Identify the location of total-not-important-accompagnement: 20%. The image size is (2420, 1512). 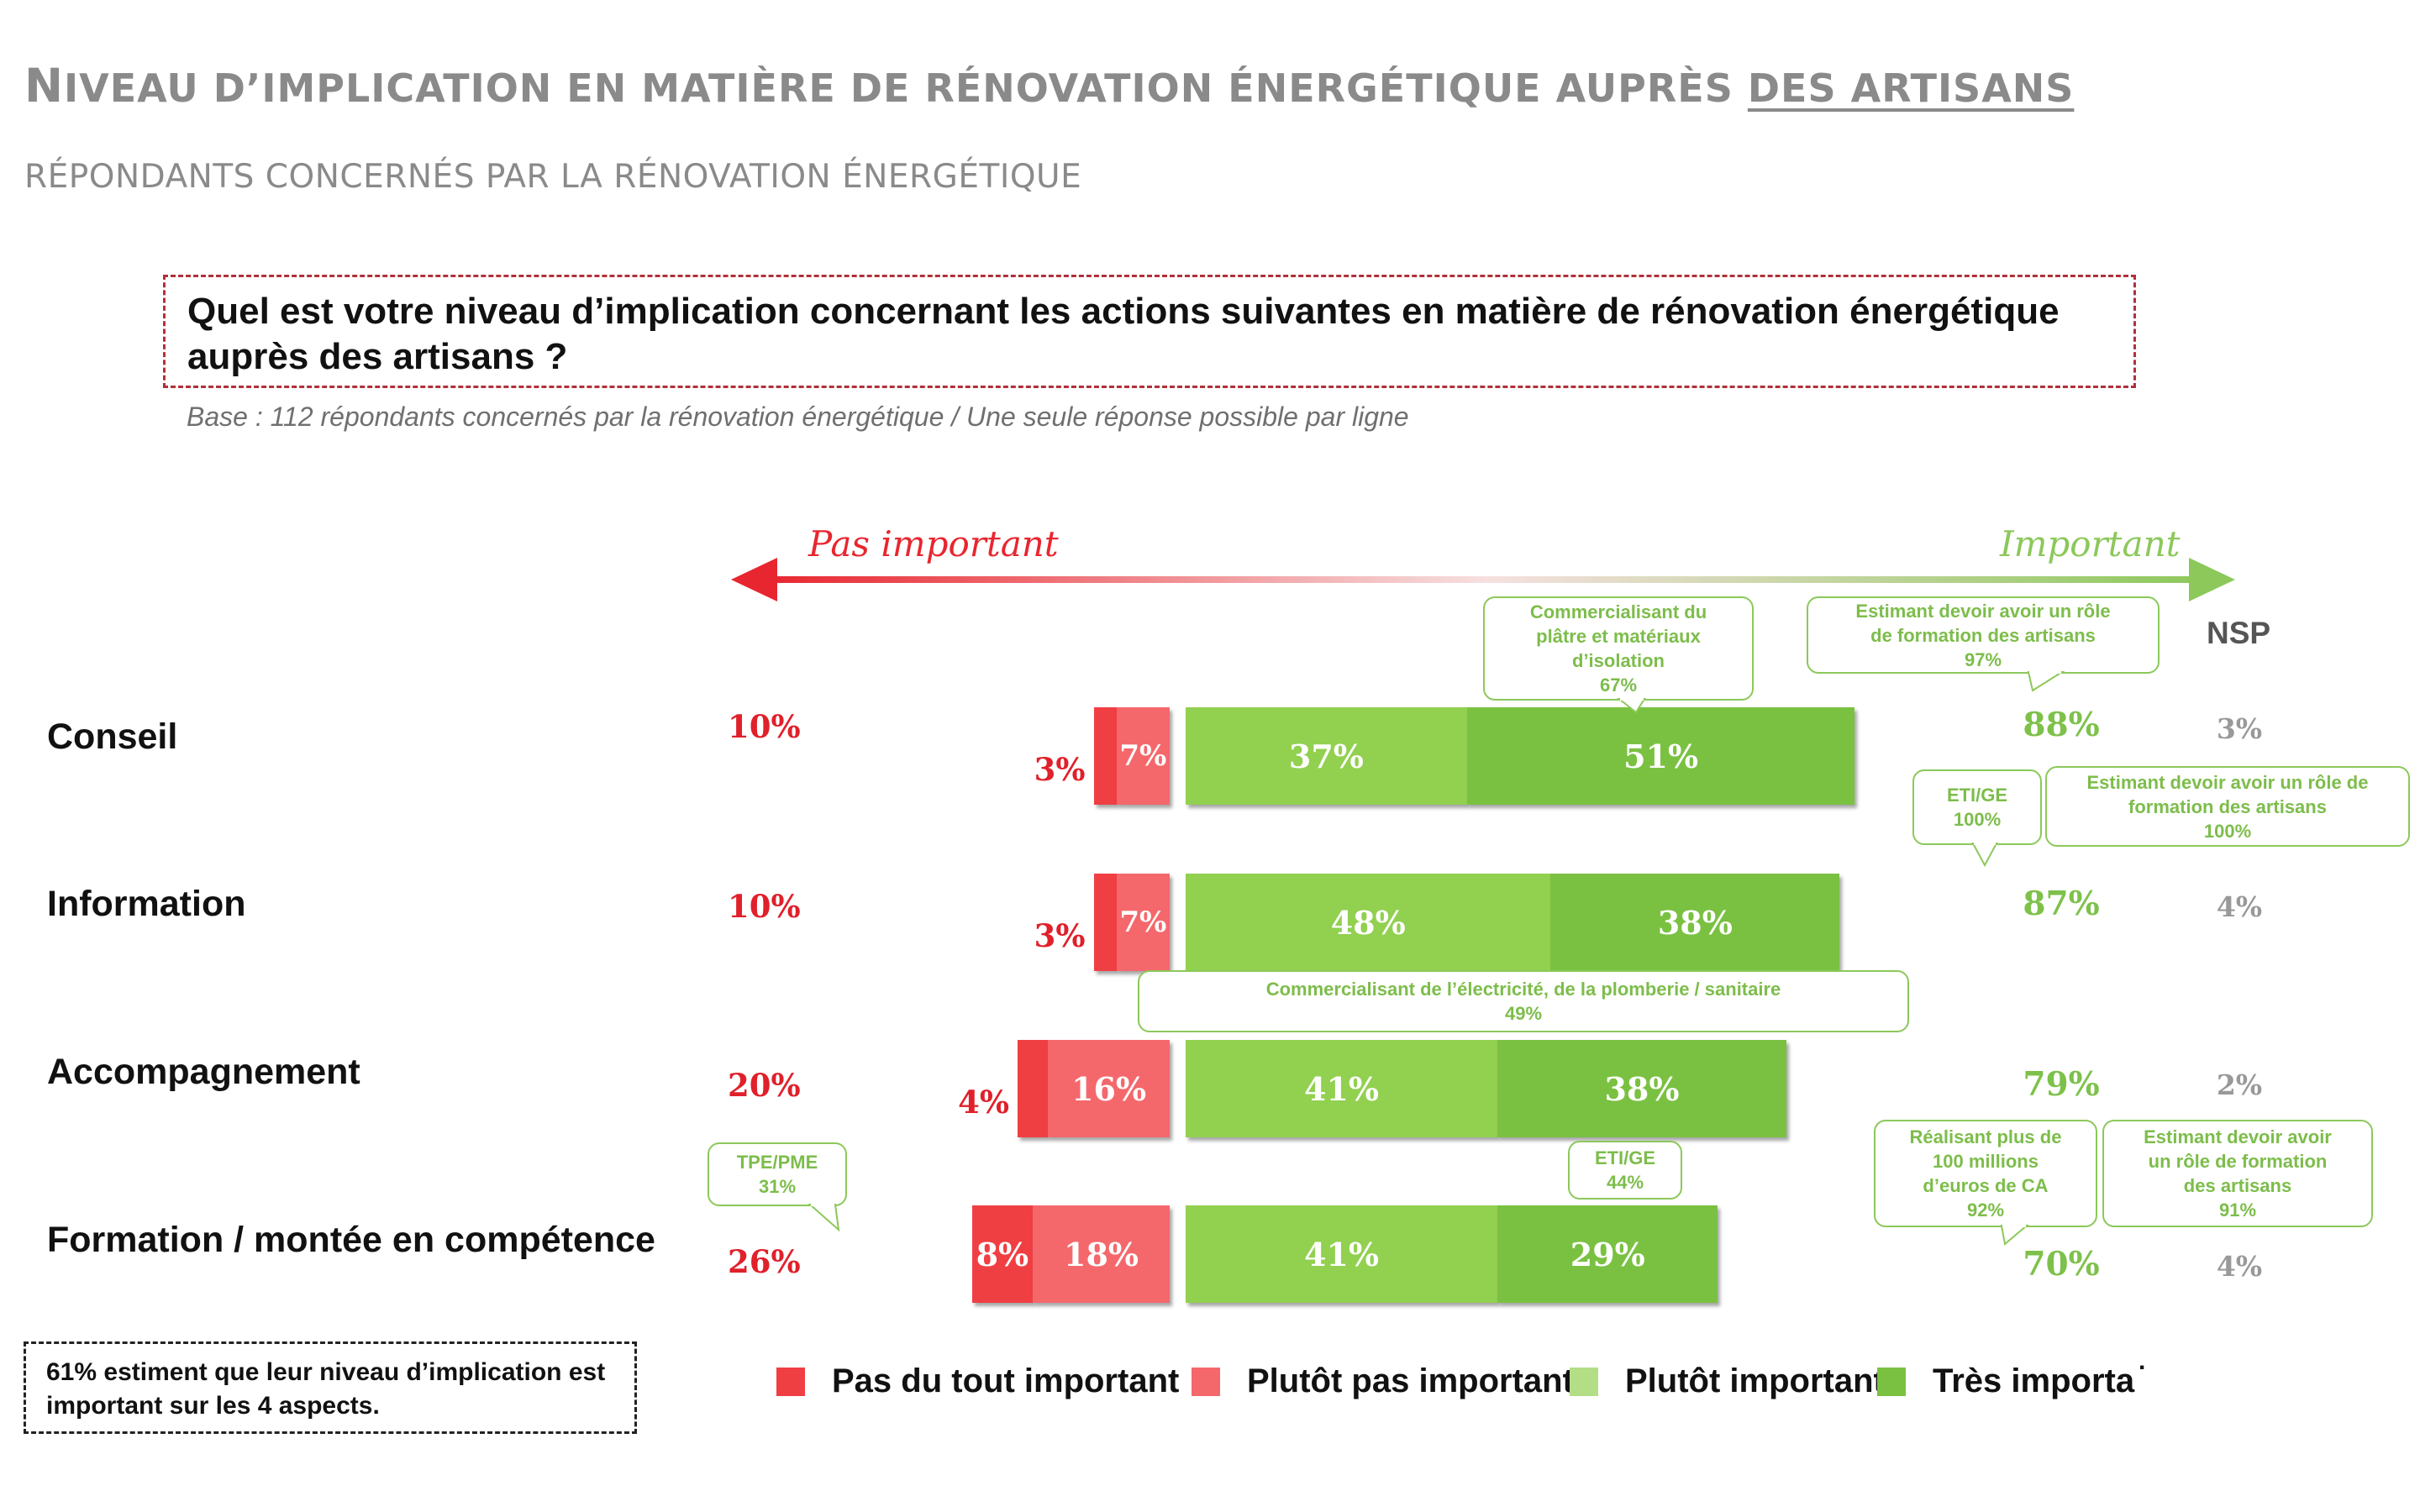
(764, 1085).